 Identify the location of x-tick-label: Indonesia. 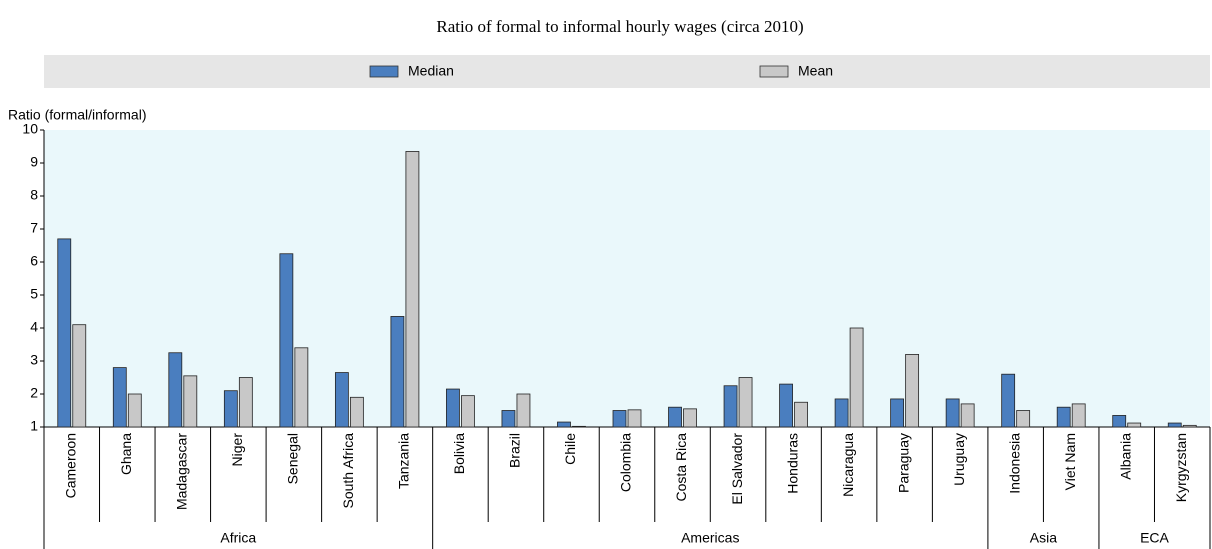
(1014, 463).